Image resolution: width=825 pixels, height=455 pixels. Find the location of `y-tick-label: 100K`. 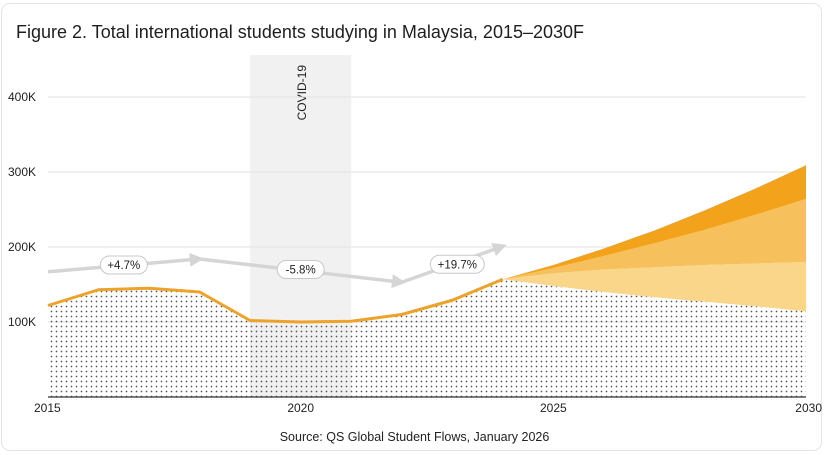

y-tick-label: 100K is located at coordinates (22, 322).